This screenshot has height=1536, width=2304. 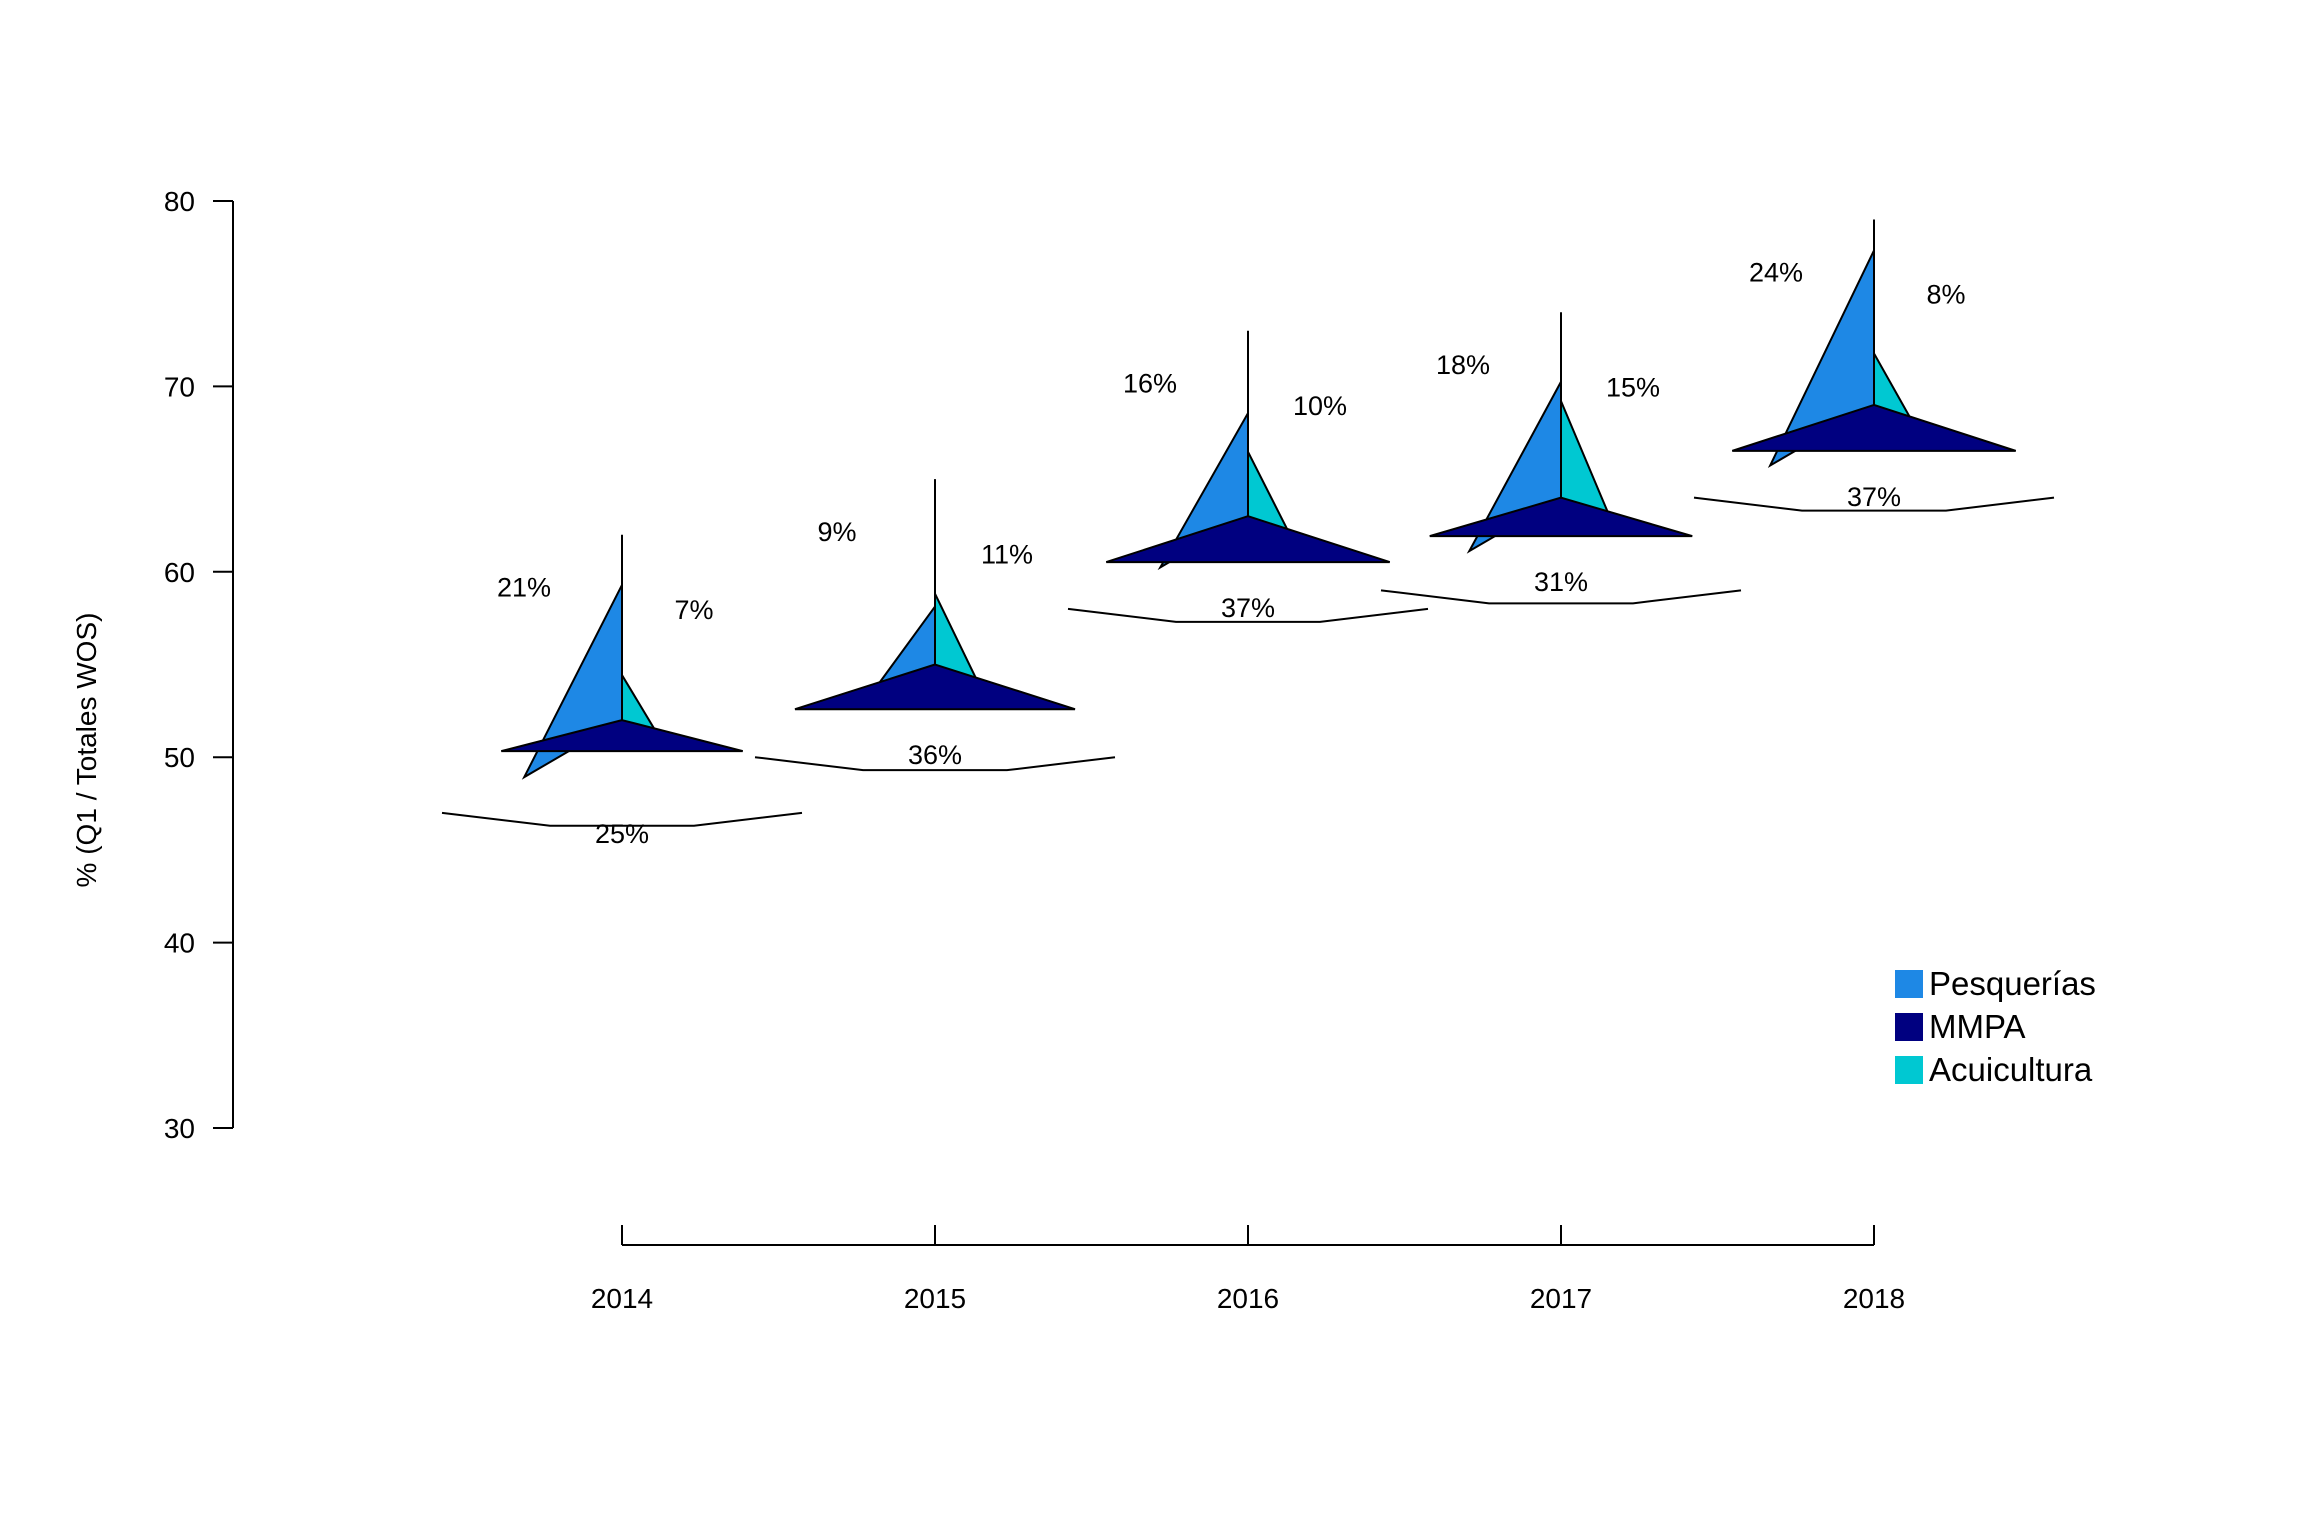 I want to click on x-tick-label: 2018, so click(x=1874, y=1298).